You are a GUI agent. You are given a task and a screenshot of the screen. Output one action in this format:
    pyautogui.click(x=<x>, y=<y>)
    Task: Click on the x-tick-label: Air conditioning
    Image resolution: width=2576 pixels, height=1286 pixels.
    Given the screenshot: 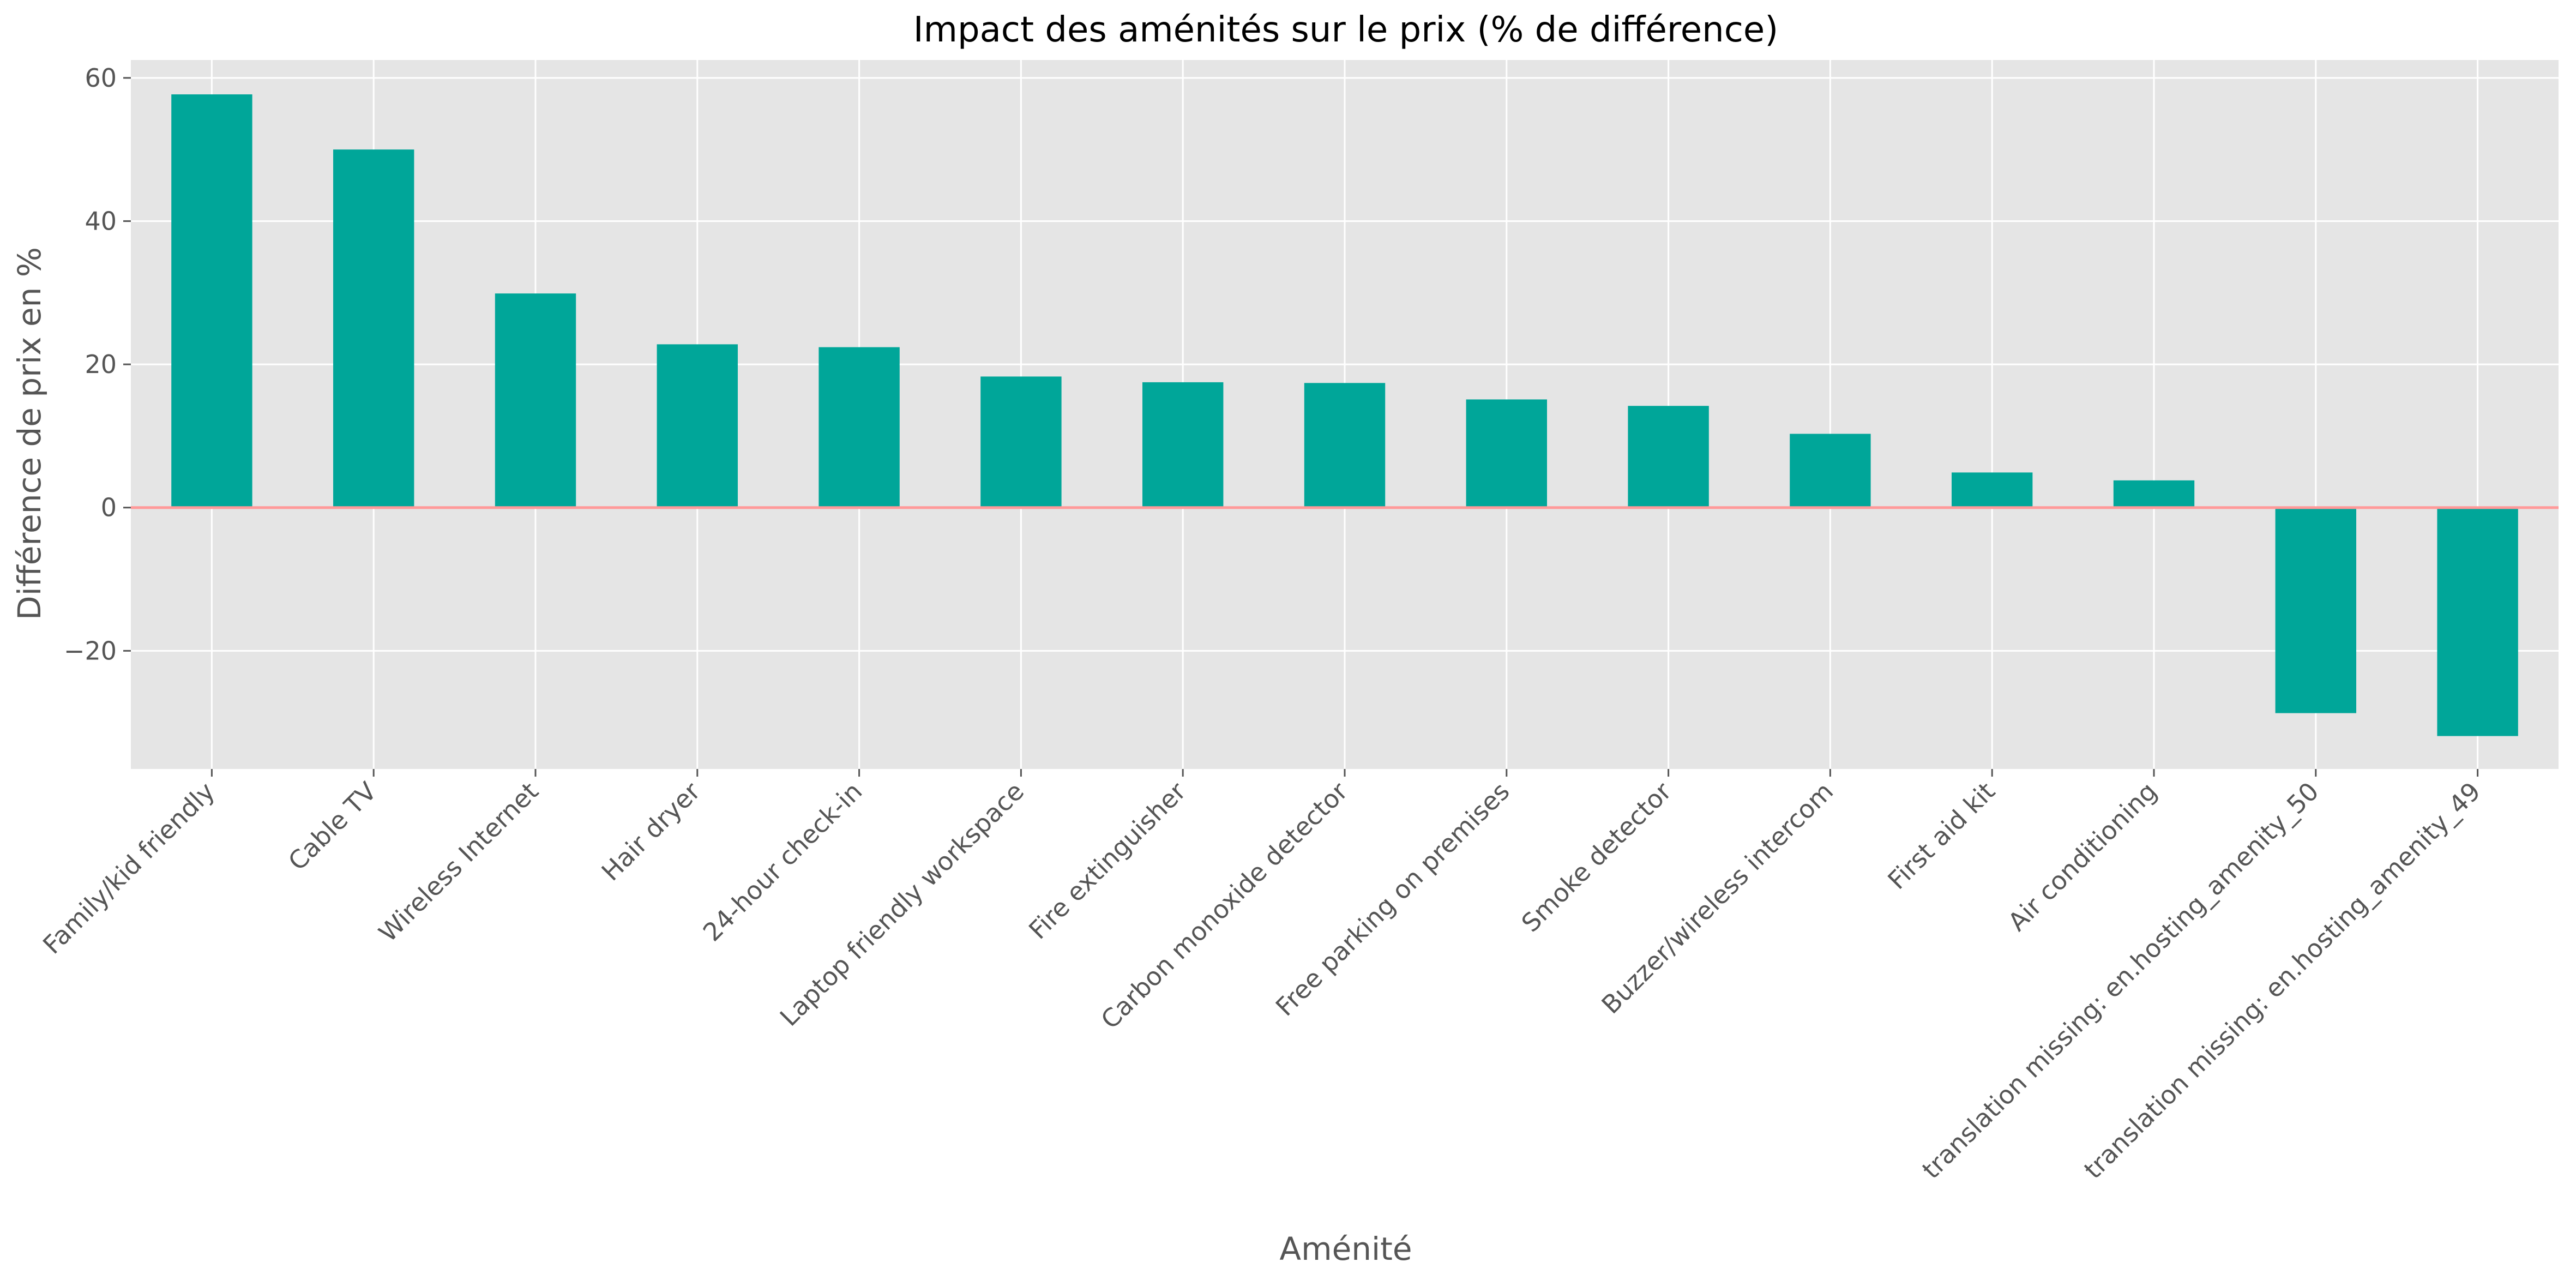 What is the action you would take?
    pyautogui.click(x=2082, y=857)
    